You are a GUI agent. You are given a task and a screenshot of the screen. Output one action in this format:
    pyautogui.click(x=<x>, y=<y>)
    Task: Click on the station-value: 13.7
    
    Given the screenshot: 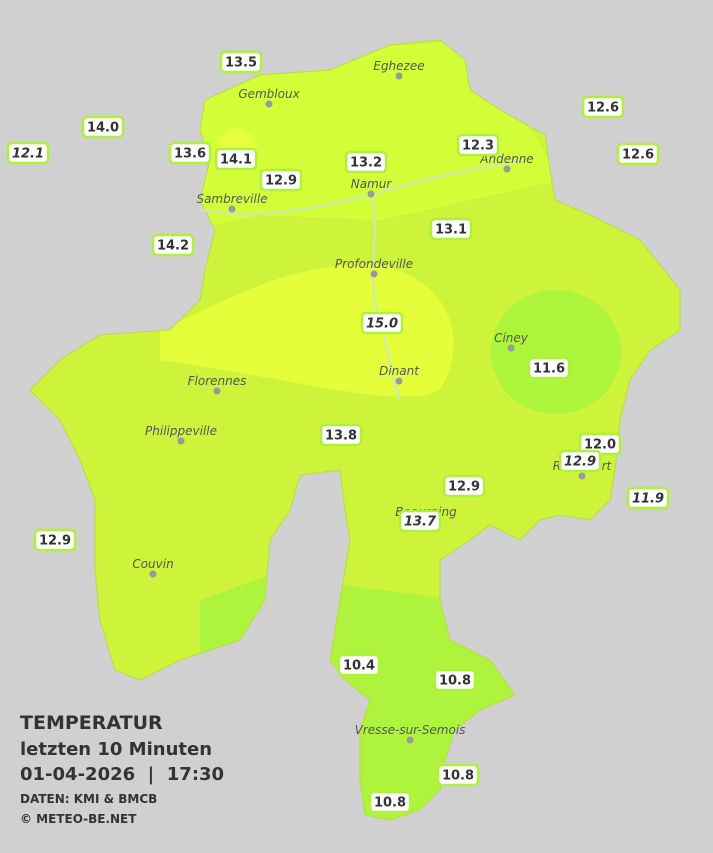 What is the action you would take?
    pyautogui.click(x=420, y=522)
    